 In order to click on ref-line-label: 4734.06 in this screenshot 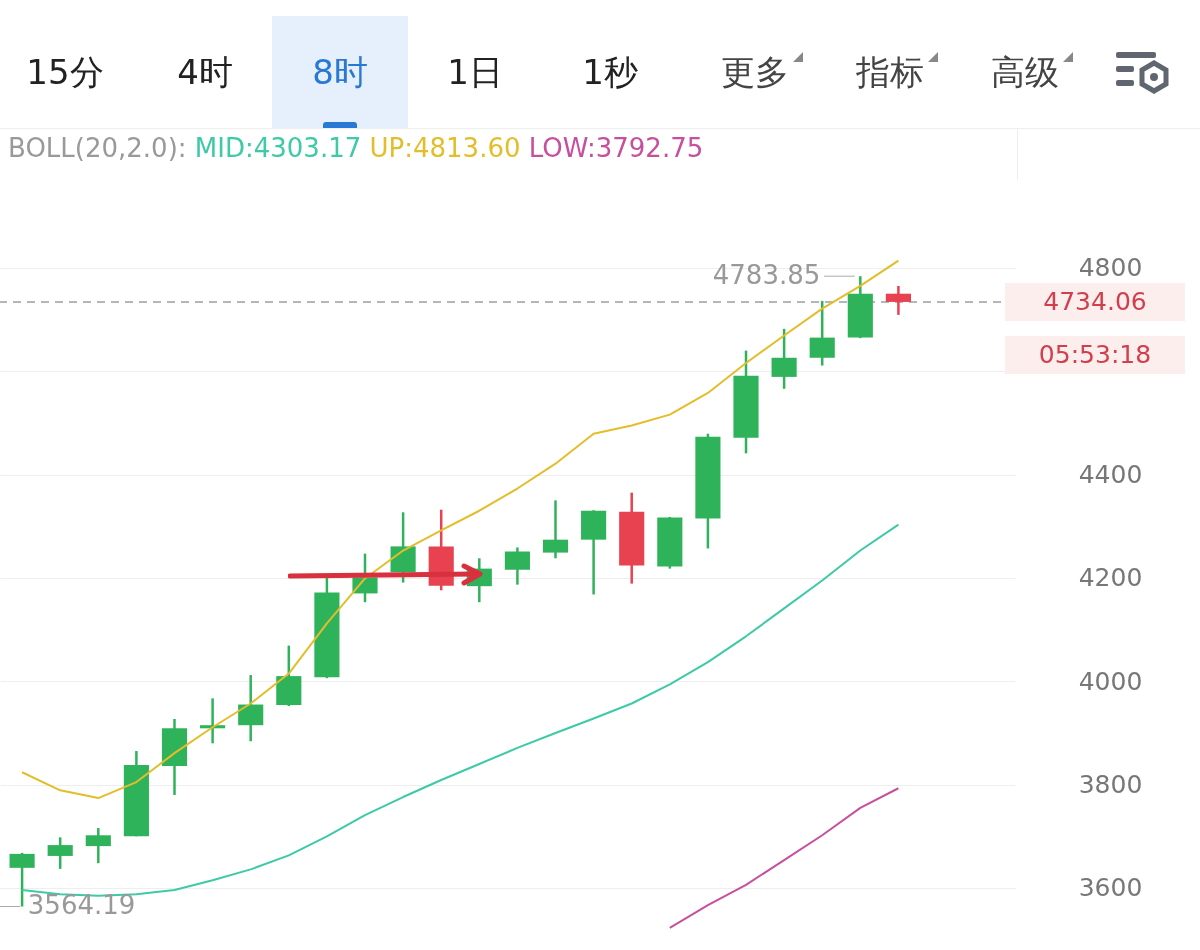, I will do `click(1095, 301)`.